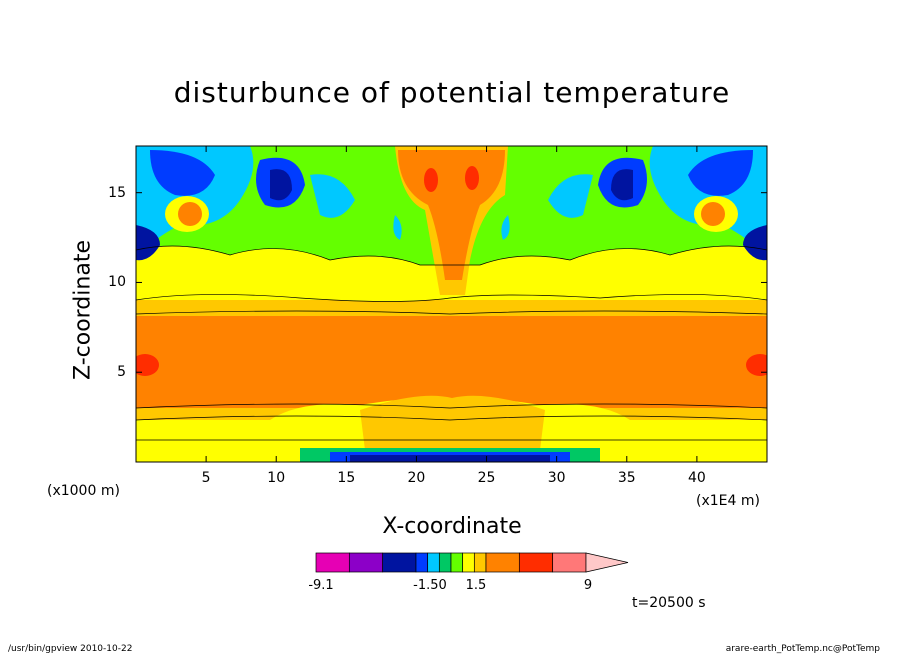 The width and height of the screenshot is (904, 654). What do you see at coordinates (452, 526) in the screenshot?
I see `x-axis-label: X-coordinate` at bounding box center [452, 526].